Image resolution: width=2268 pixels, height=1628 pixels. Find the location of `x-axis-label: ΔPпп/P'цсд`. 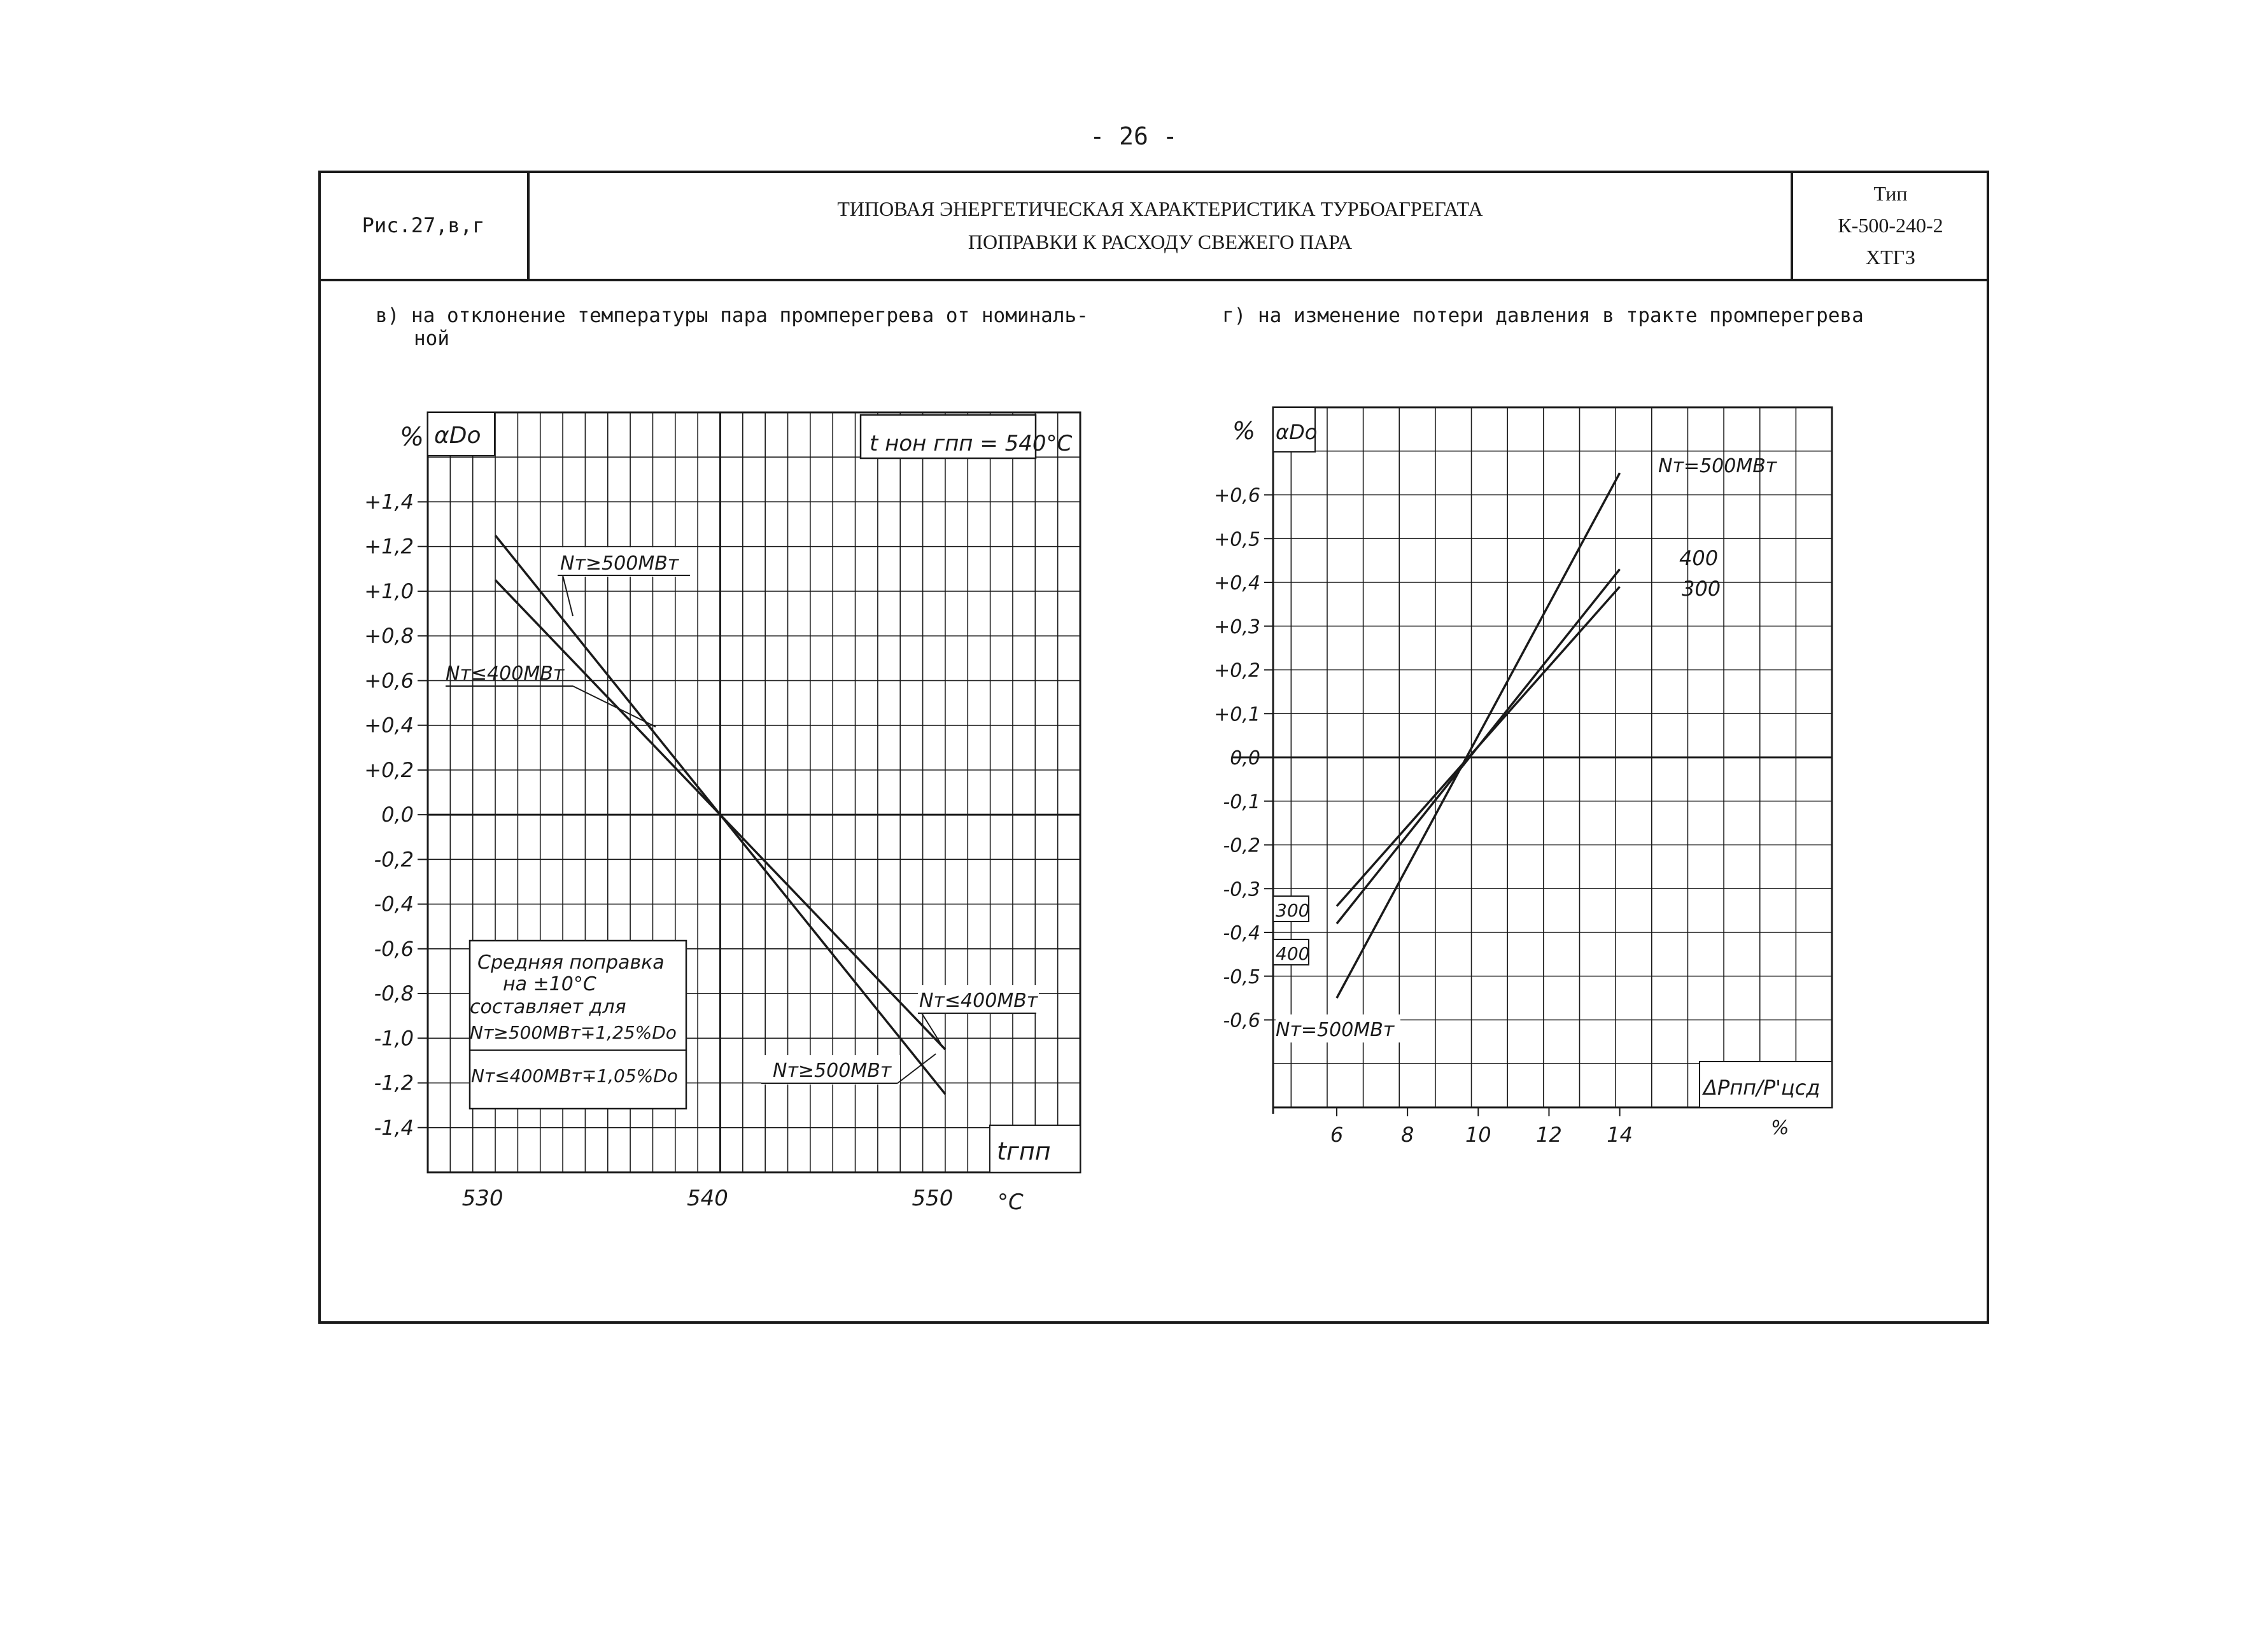

x-axis-label: ΔPпп/P'цсд is located at coordinates (1760, 1088).